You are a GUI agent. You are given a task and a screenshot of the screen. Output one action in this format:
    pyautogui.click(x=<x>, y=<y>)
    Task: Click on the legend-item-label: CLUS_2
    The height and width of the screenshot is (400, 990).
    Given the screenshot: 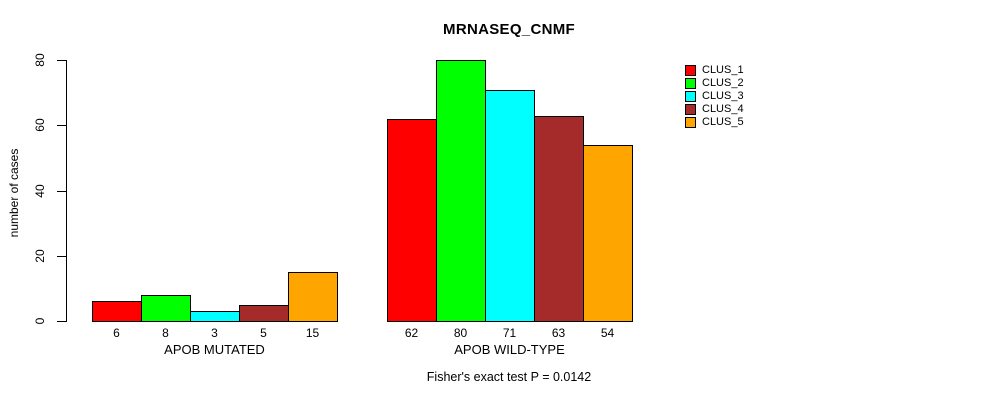 What is the action you would take?
    pyautogui.click(x=723, y=83)
    